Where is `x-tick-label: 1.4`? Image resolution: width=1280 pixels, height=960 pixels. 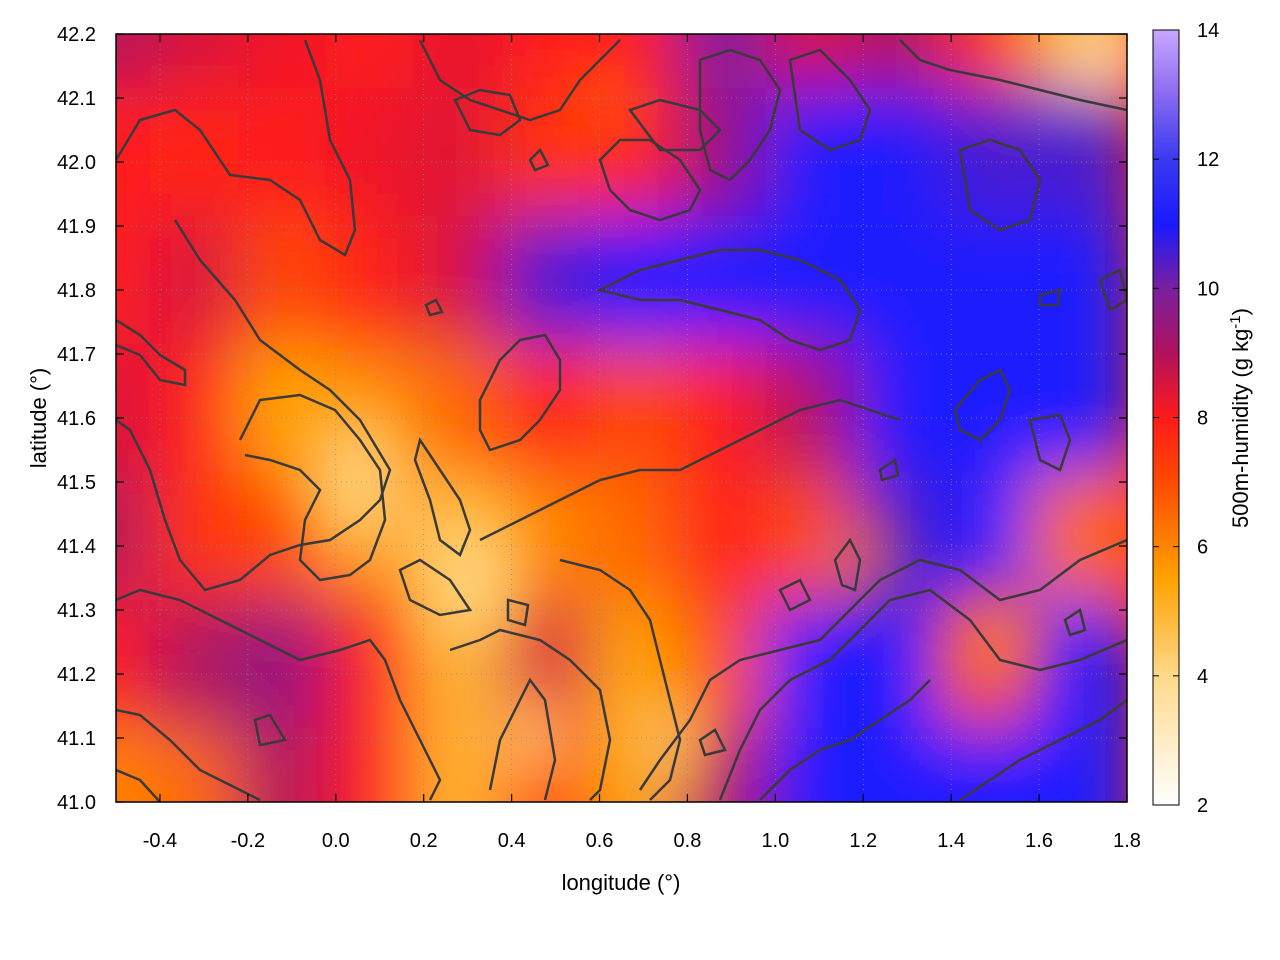
x-tick-label: 1.4 is located at coordinates (951, 841).